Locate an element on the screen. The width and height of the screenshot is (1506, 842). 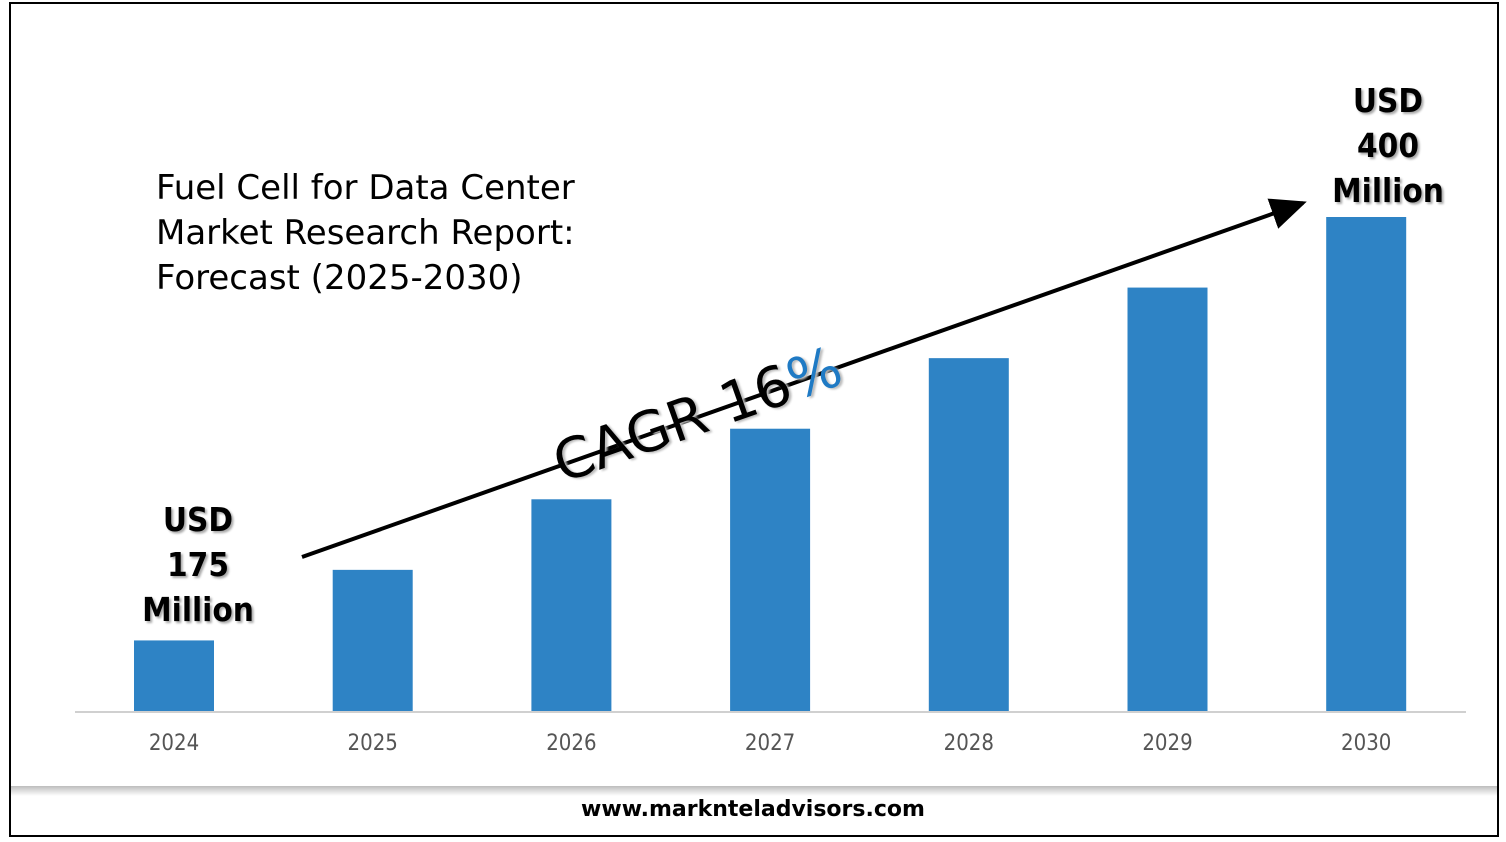
x-tick-label: 2028 is located at coordinates (969, 743).